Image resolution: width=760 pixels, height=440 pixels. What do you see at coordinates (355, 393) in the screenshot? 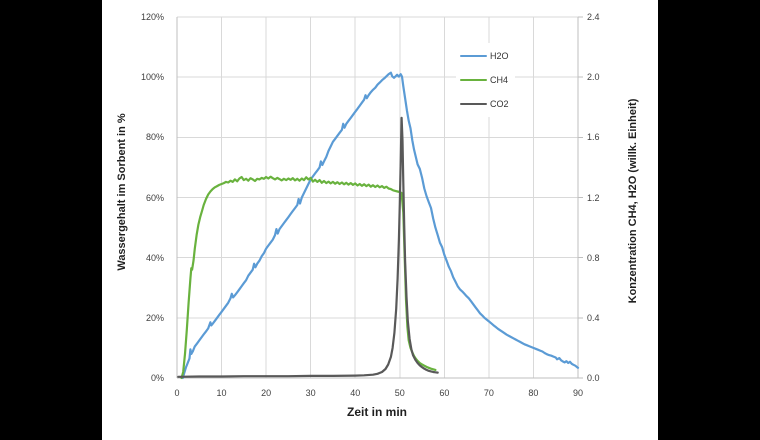
I see `x-tick-label: 40` at bounding box center [355, 393].